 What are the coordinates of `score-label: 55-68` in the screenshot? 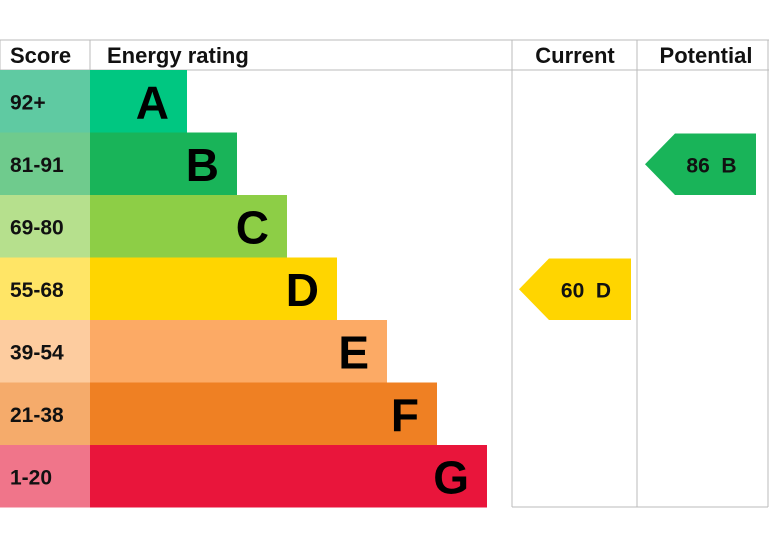 It's located at (37, 290).